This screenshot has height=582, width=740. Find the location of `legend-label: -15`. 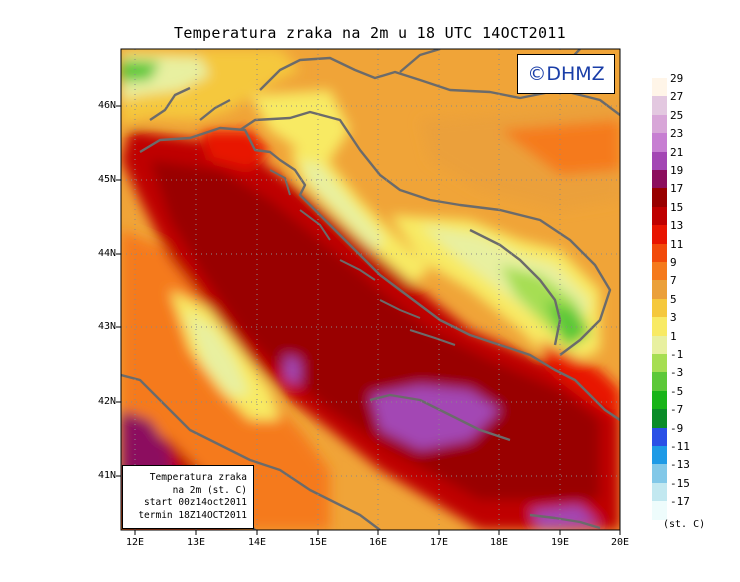

legend-label: -15 is located at coordinates (680, 483).